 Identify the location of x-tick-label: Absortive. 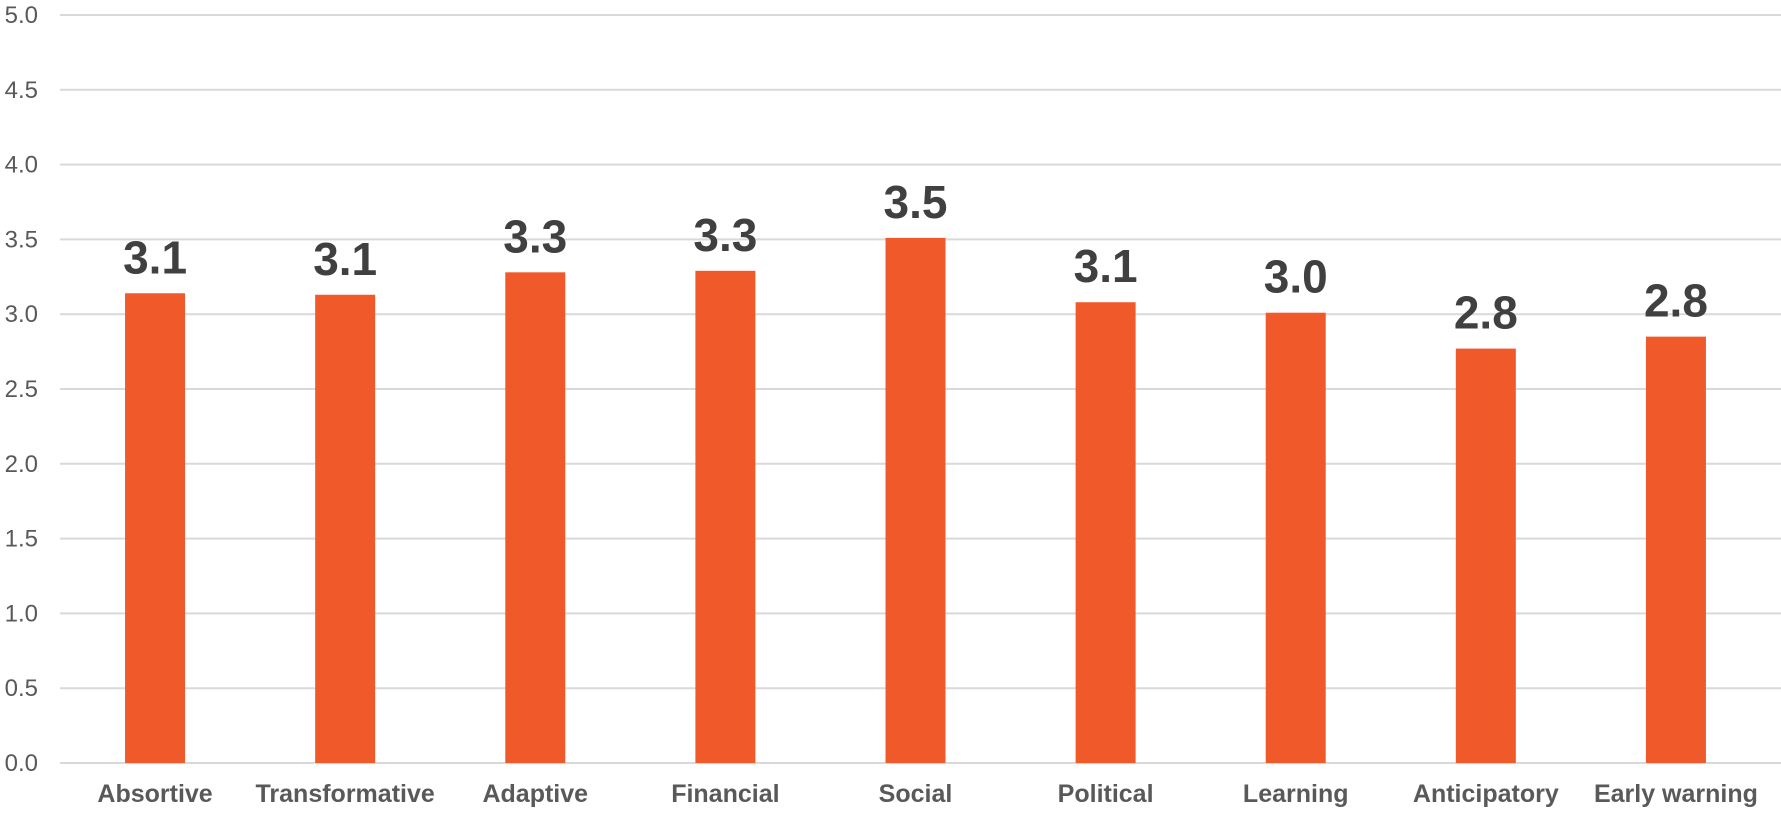
(154, 794).